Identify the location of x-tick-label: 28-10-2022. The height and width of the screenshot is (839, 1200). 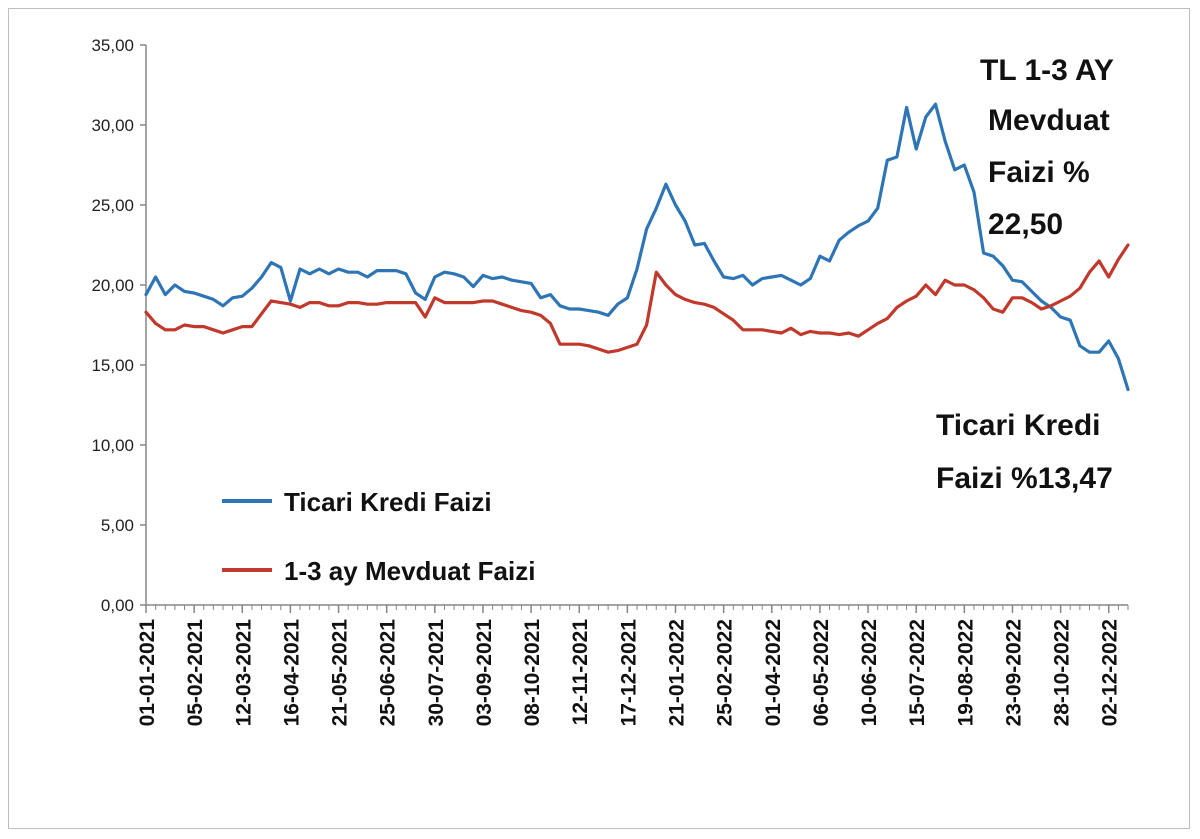
(1062, 672).